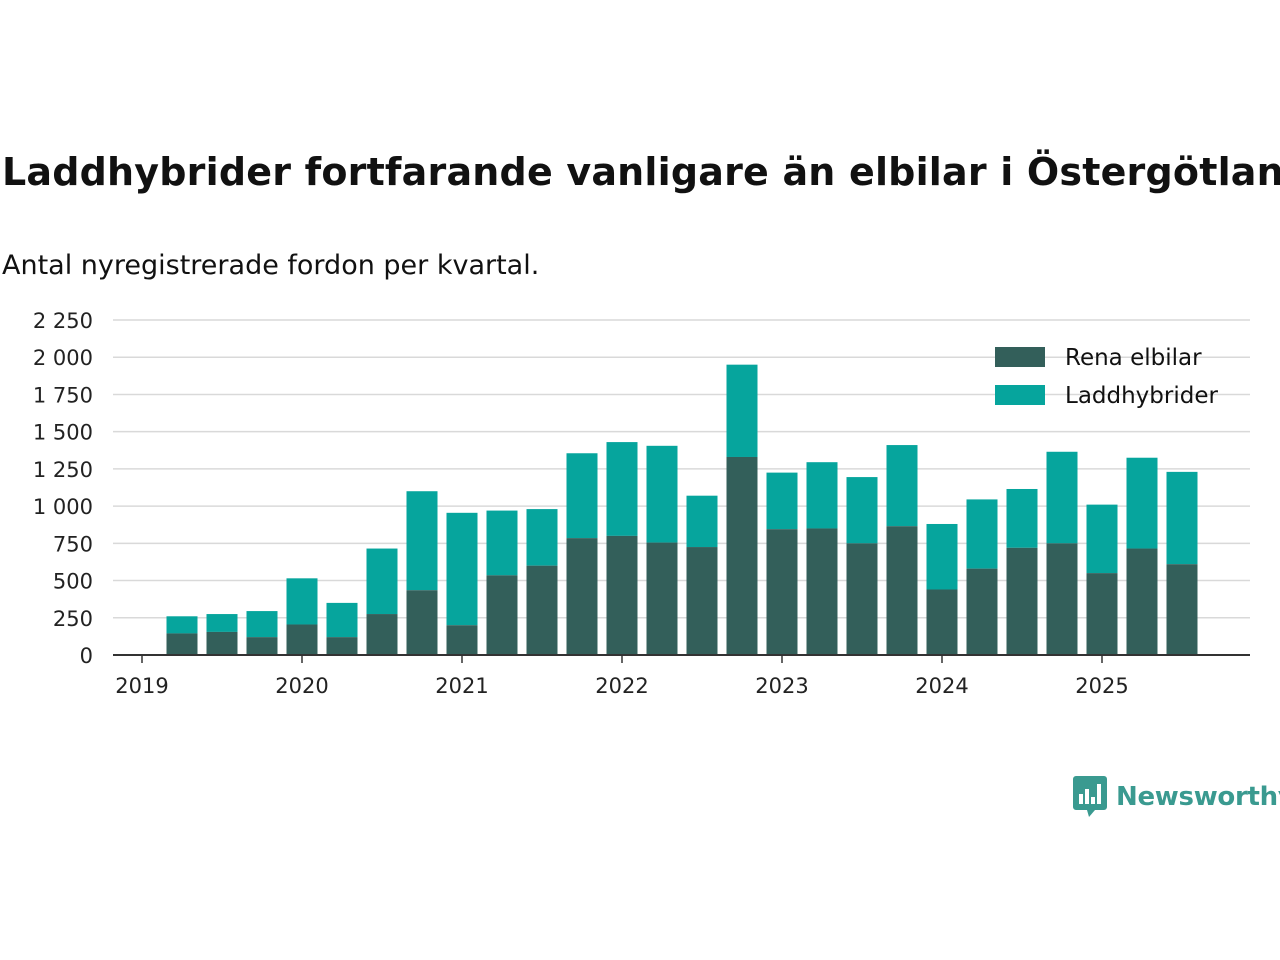 The width and height of the screenshot is (1280, 960). What do you see at coordinates (461, 686) in the screenshot?
I see `x-tick-label: 2021` at bounding box center [461, 686].